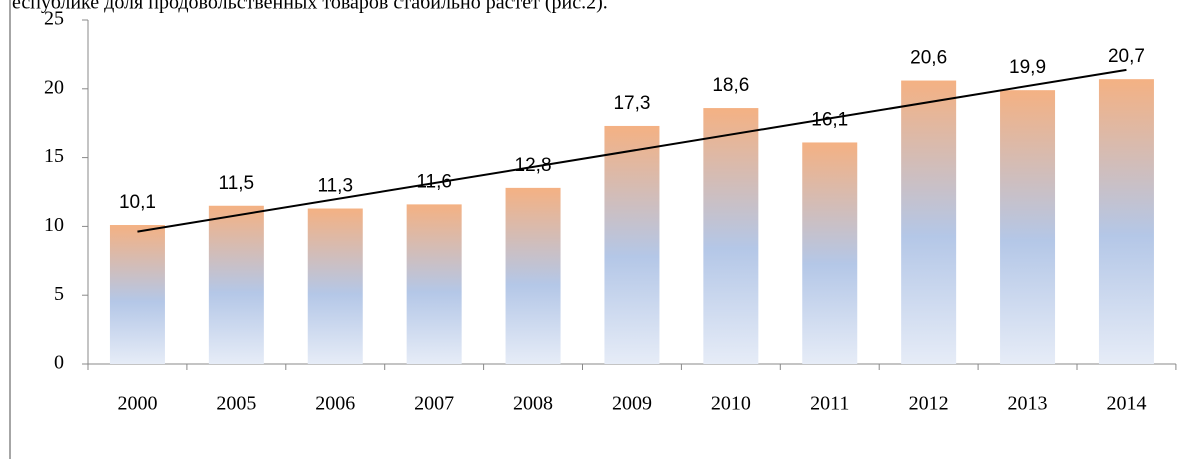 The image size is (1184, 459). What do you see at coordinates (1126, 56) in the screenshot?
I see `value-label: 20,7` at bounding box center [1126, 56].